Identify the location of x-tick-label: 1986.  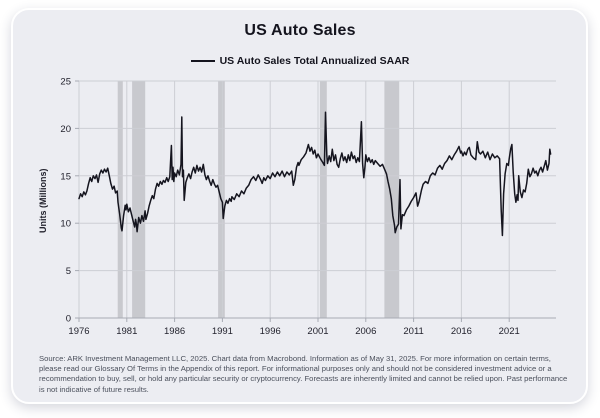
(174, 331).